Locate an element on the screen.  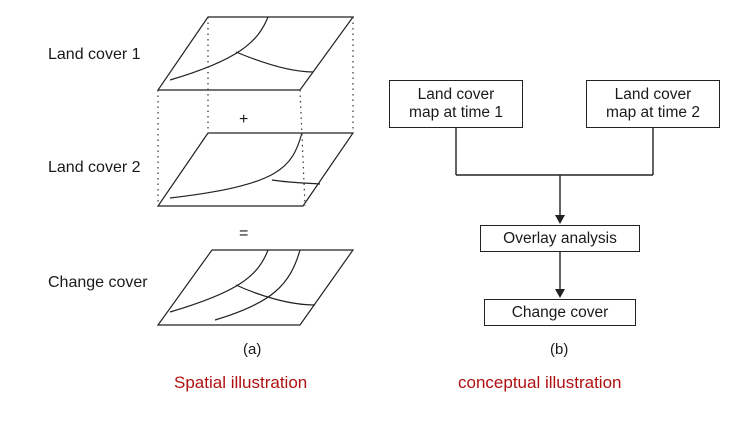
box-change-label: Change cover is located at coordinates (560, 312).